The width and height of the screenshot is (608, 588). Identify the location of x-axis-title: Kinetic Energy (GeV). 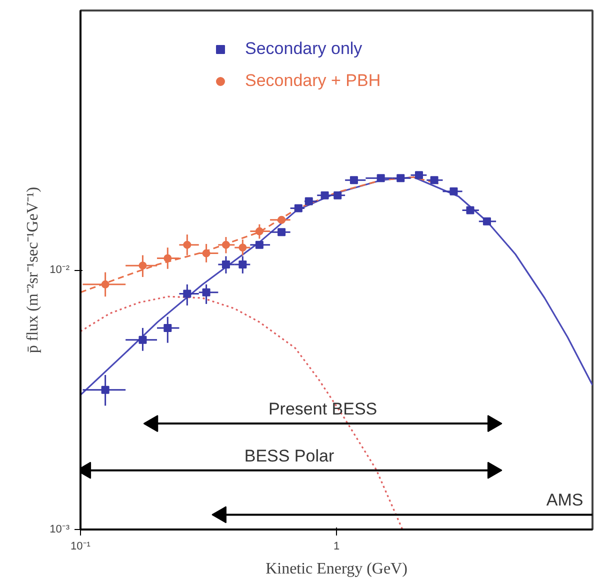
(337, 569).